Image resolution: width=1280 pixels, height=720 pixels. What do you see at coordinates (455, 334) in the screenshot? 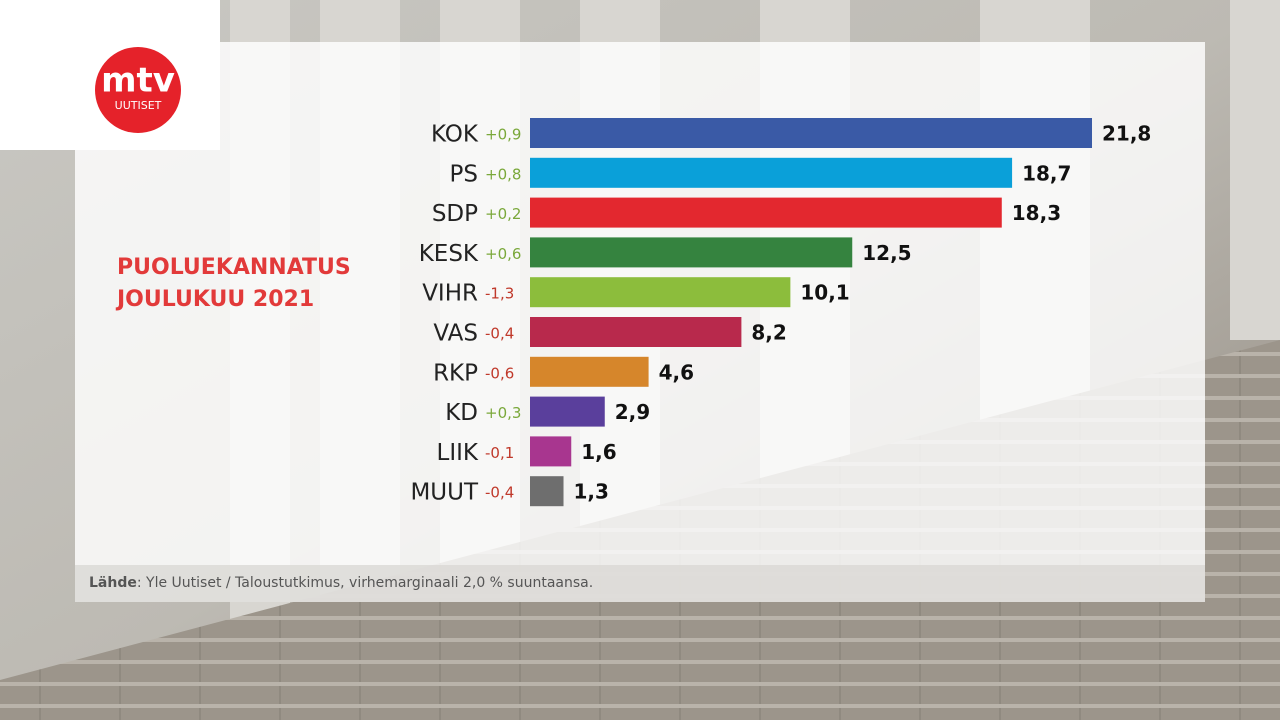
I see `category-label: VAS` at bounding box center [455, 334].